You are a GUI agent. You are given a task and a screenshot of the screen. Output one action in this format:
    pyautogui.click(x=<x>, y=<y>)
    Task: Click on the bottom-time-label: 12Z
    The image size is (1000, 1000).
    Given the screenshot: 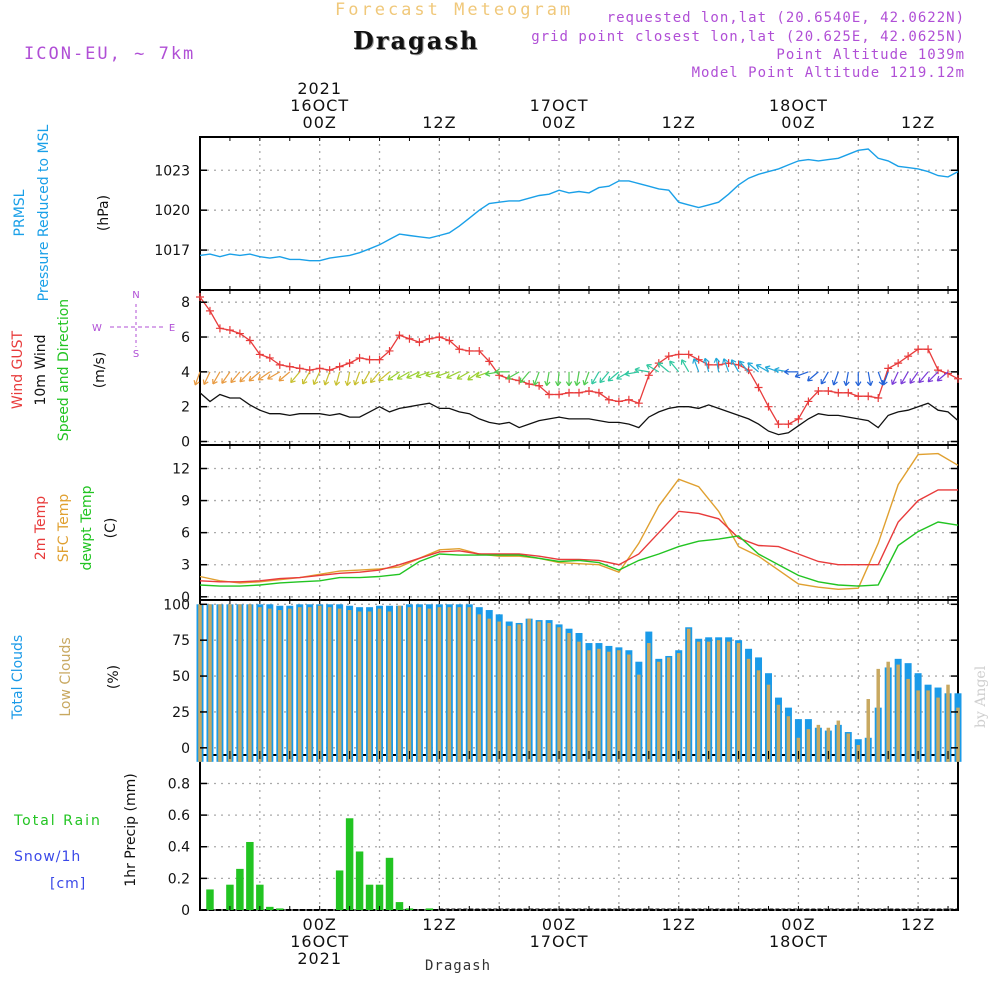 What is the action you would take?
    pyautogui.click(x=679, y=924)
    